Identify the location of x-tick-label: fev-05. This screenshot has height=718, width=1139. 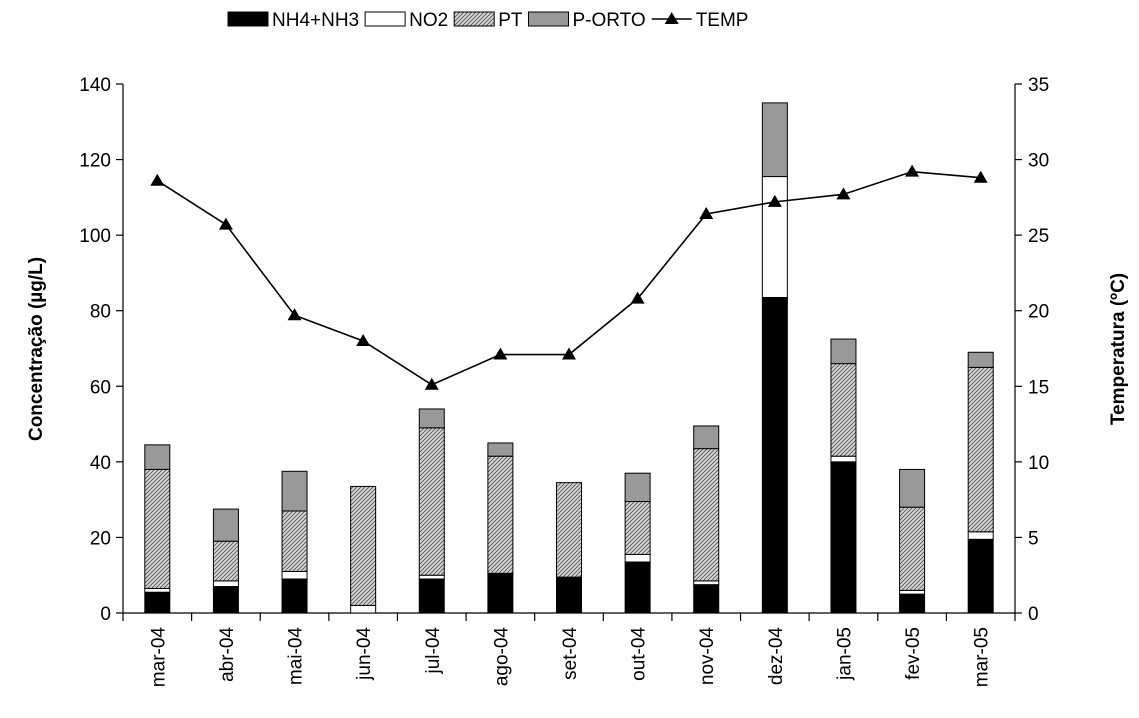
(913, 653).